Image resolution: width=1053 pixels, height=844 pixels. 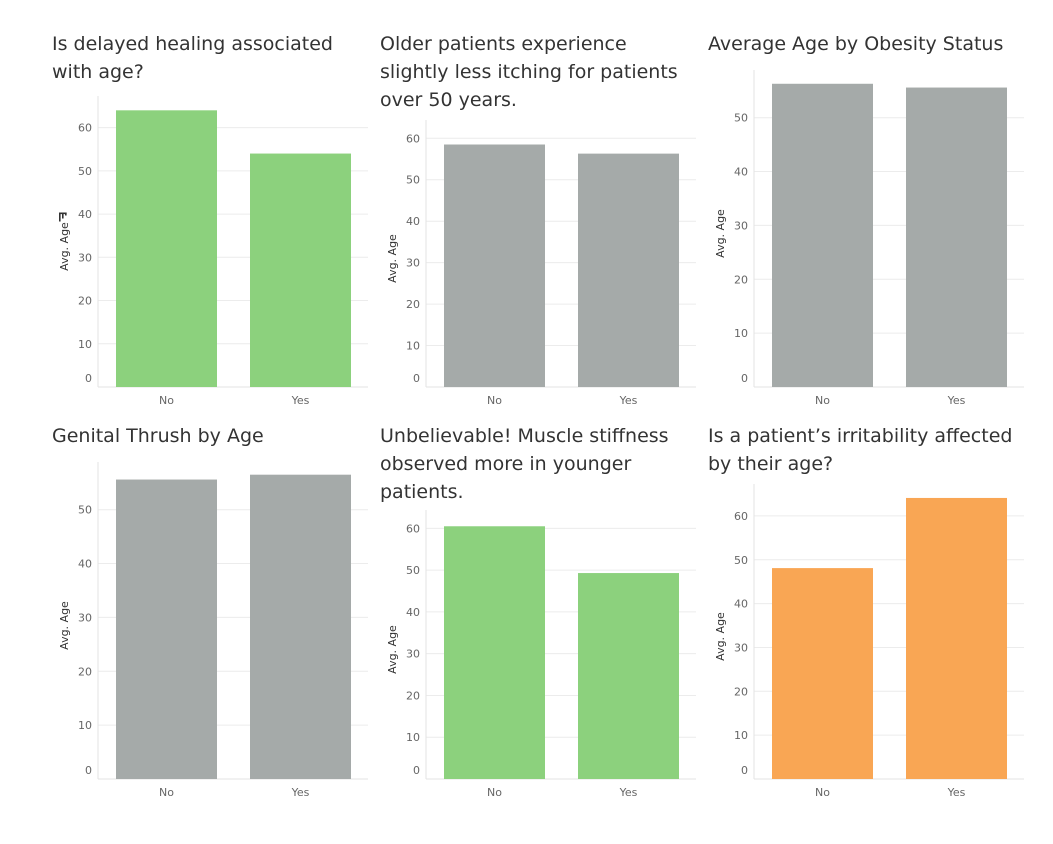 What do you see at coordinates (158, 436) in the screenshot?
I see `chart-title-line: Genital Thrush by Age` at bounding box center [158, 436].